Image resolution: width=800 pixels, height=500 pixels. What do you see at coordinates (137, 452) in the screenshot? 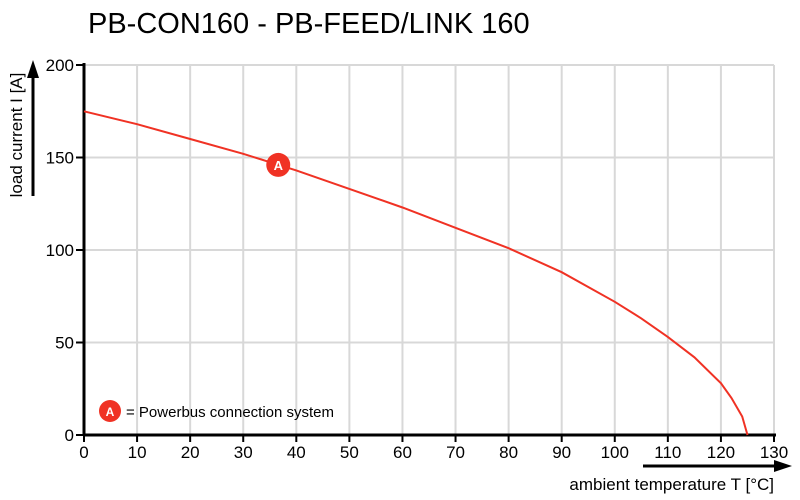
I see `x-tick-label: 10` at bounding box center [137, 452].